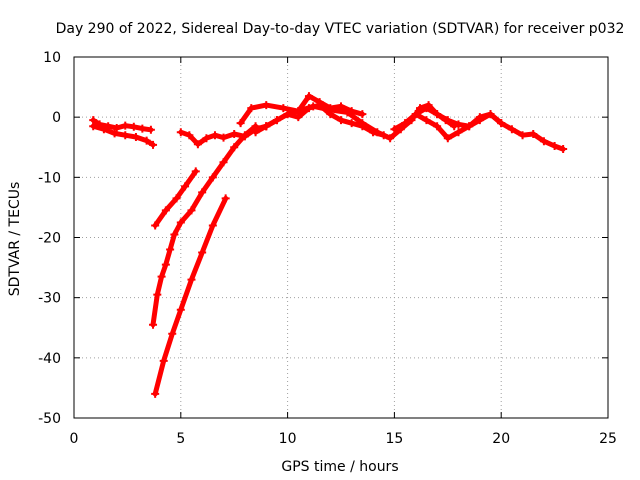 Image resolution: width=640 pixels, height=480 pixels. What do you see at coordinates (49, 299) in the screenshot?
I see `y-tick-label: -30` at bounding box center [49, 299].